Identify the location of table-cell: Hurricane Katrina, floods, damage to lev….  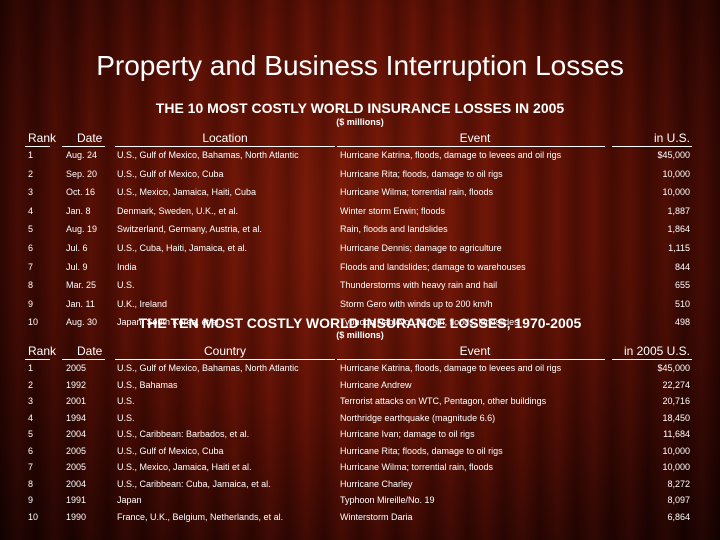
(451, 155).